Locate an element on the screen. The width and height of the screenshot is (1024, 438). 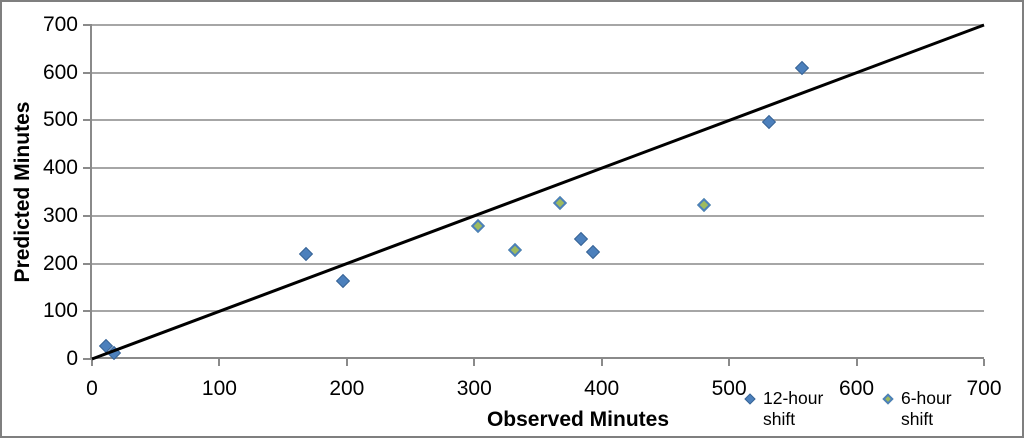
y-tick-label-0: 0 is located at coordinates (72, 358).